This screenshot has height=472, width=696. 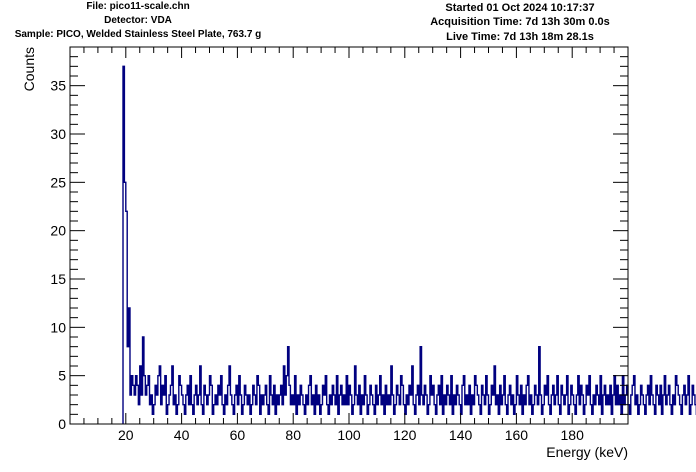 I want to click on x-tick-label: 100, so click(x=349, y=435).